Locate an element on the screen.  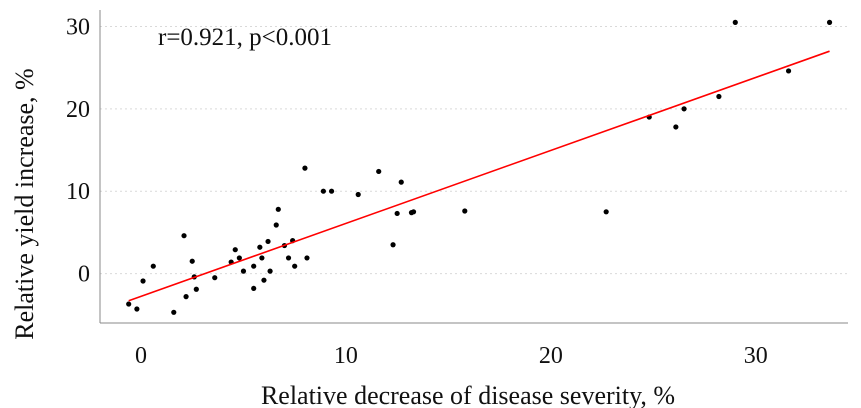
x-axis-label: Relative decrease of disease severity, % is located at coordinates (468, 394).